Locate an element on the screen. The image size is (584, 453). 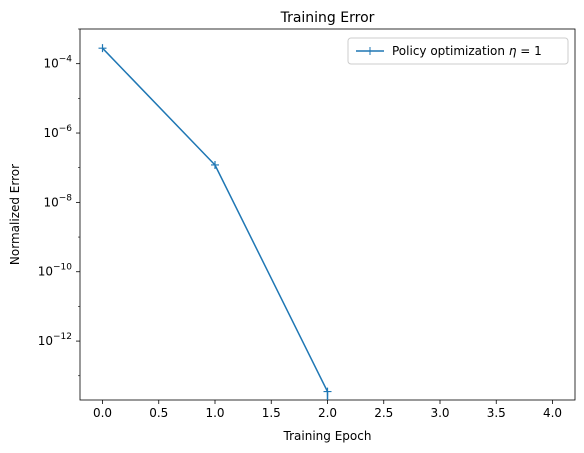
y-tick-label: 10⁻⁸ is located at coordinates (57, 201).